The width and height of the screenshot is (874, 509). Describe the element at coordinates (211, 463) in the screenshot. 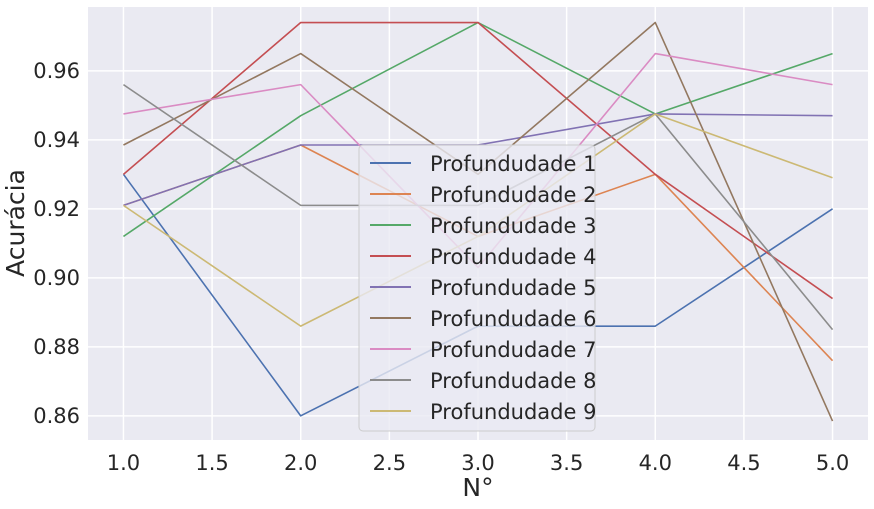

I see `x-tick-label: 1.5` at that location.